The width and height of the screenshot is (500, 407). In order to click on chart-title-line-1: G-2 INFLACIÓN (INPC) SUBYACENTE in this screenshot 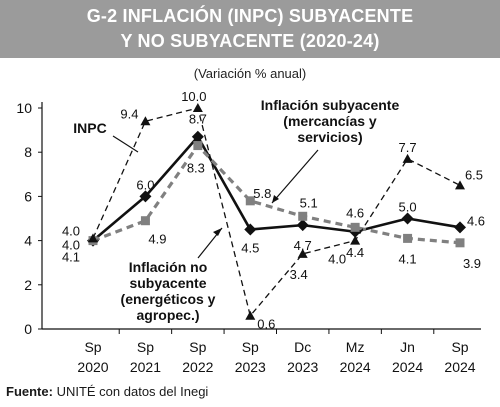, I will do `click(250, 16)`.